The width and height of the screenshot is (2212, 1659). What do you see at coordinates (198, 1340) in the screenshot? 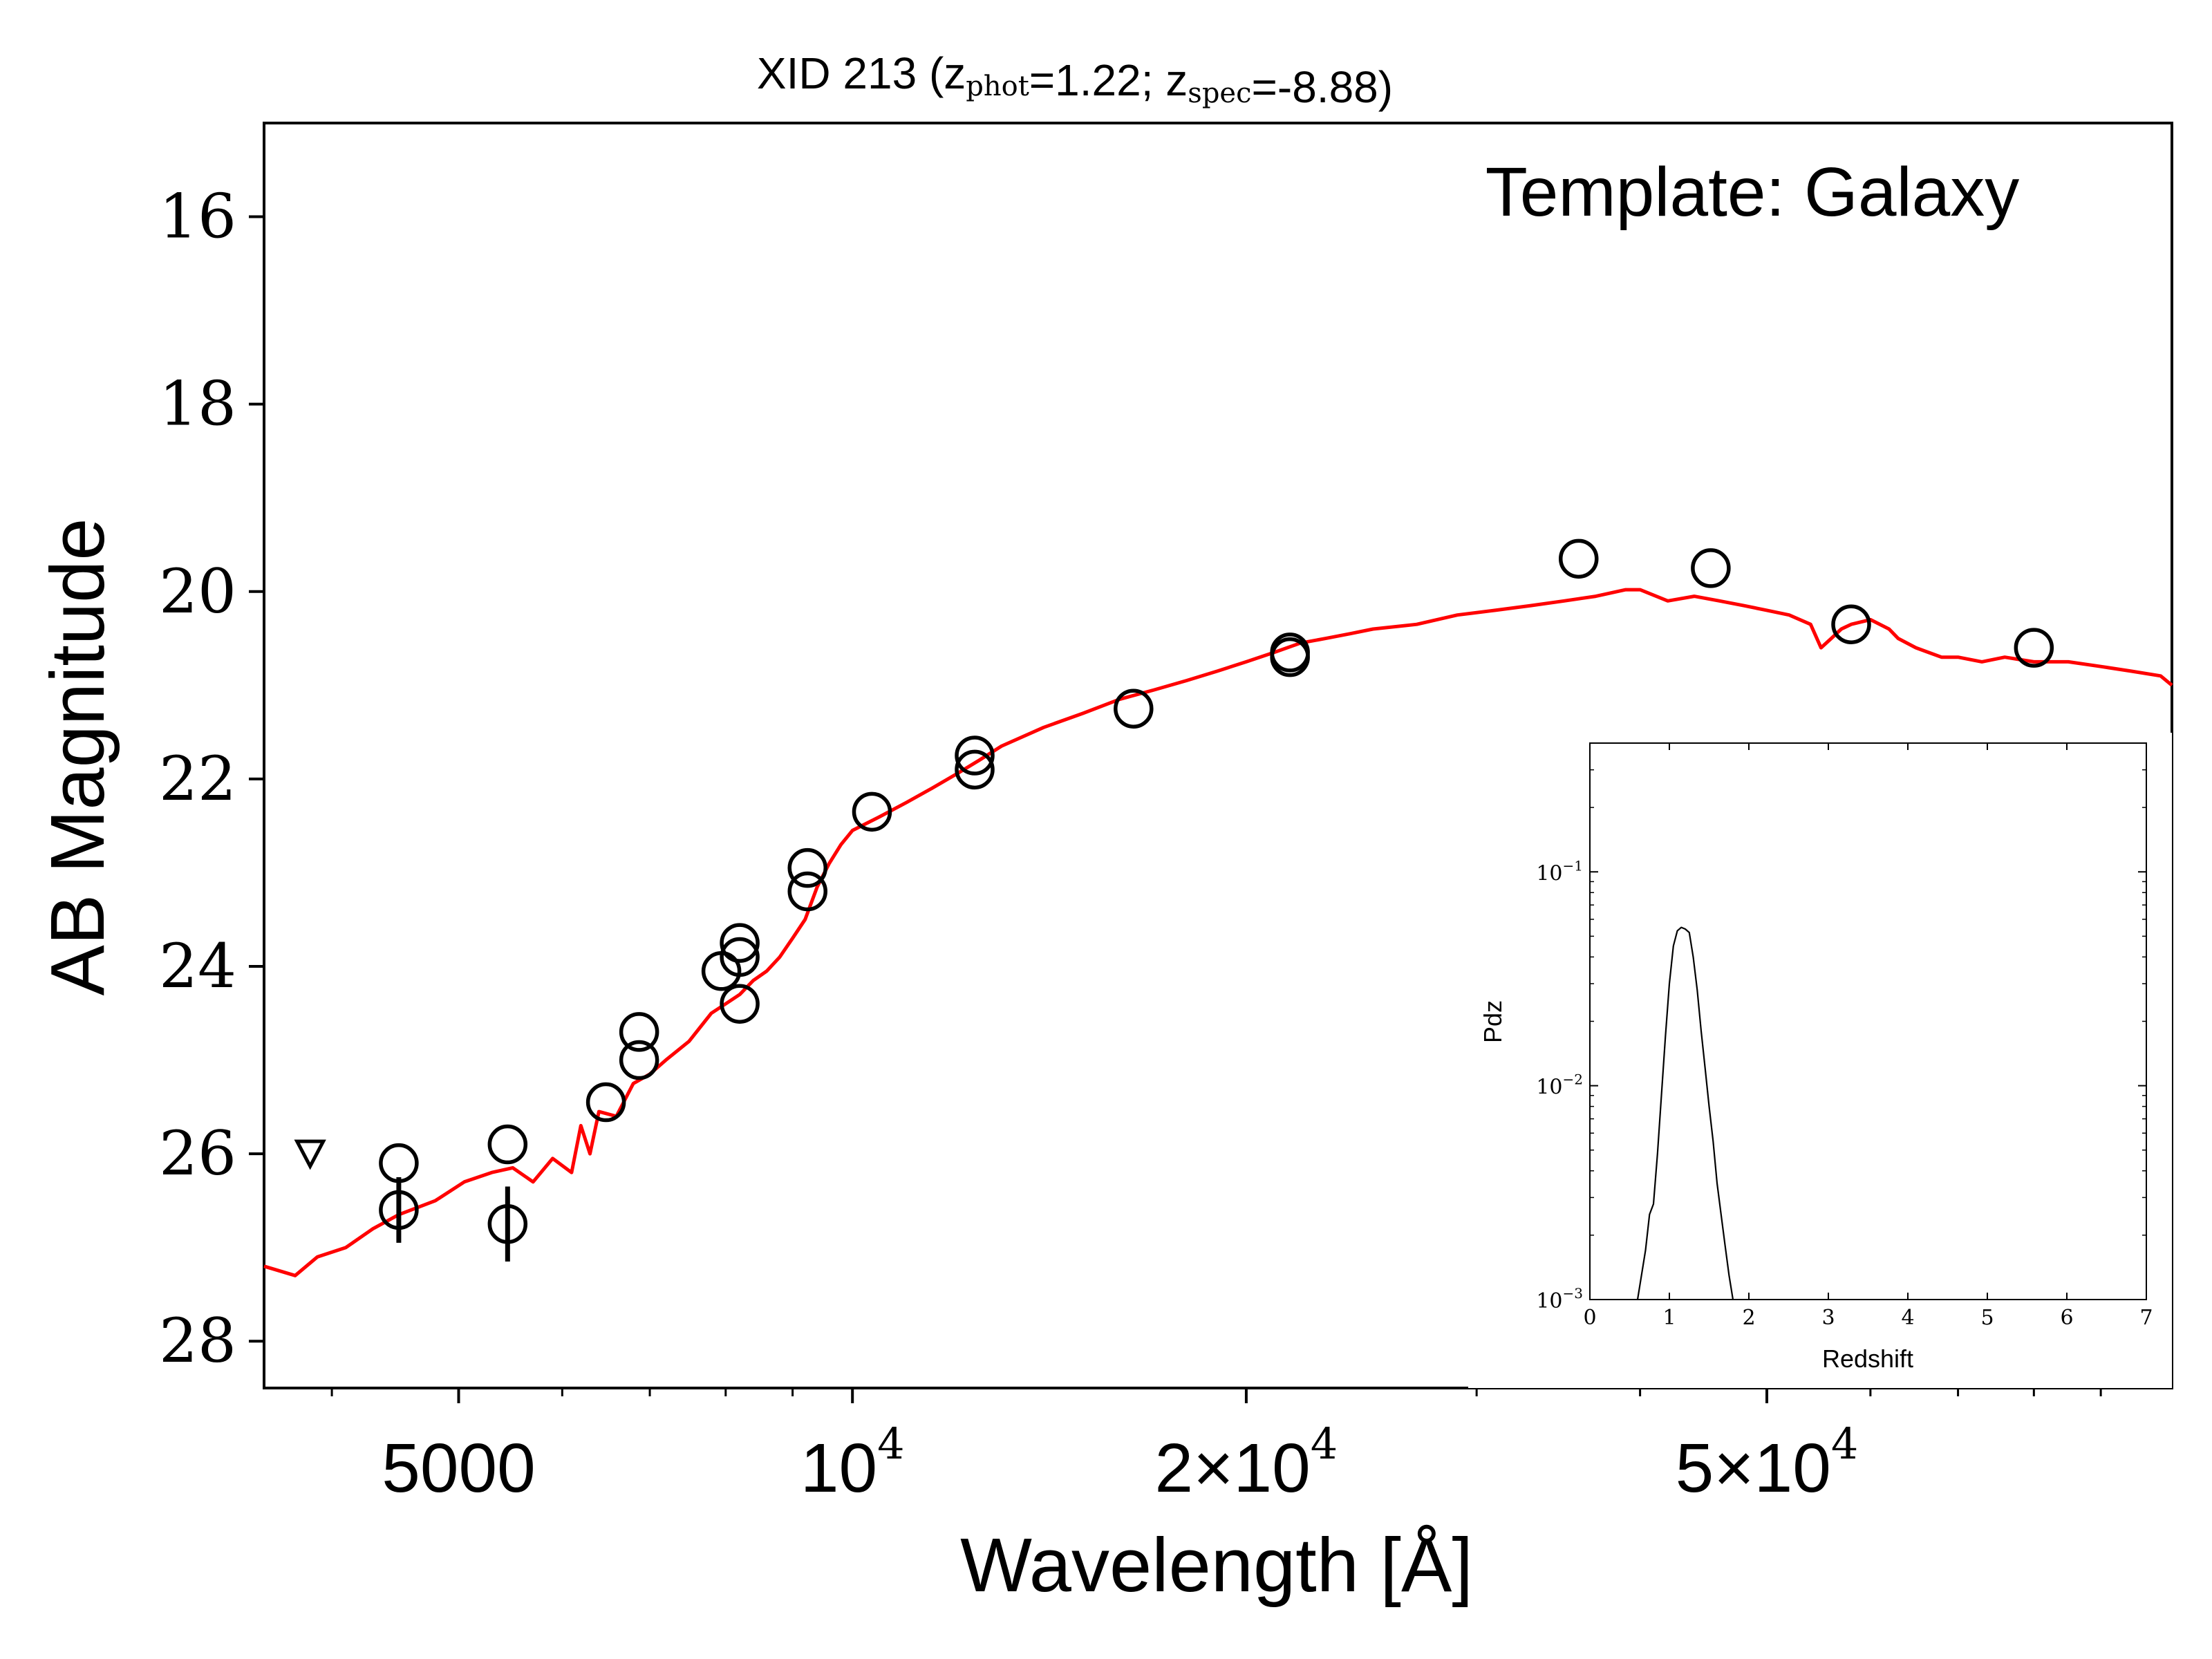
I see `y-tick-label: 28` at bounding box center [198, 1340].